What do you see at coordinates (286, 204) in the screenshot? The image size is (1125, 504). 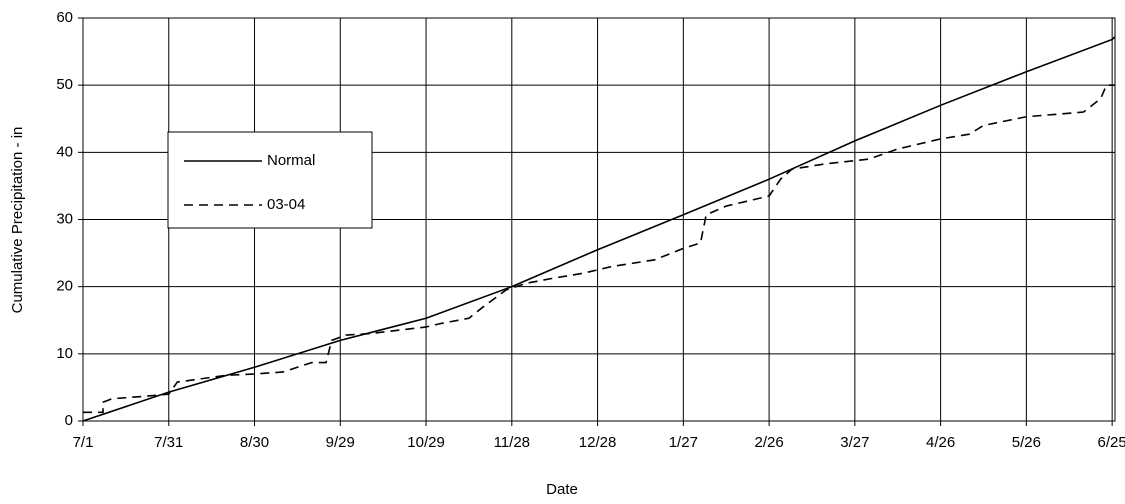 I see `legend-label: 03-04` at bounding box center [286, 204].